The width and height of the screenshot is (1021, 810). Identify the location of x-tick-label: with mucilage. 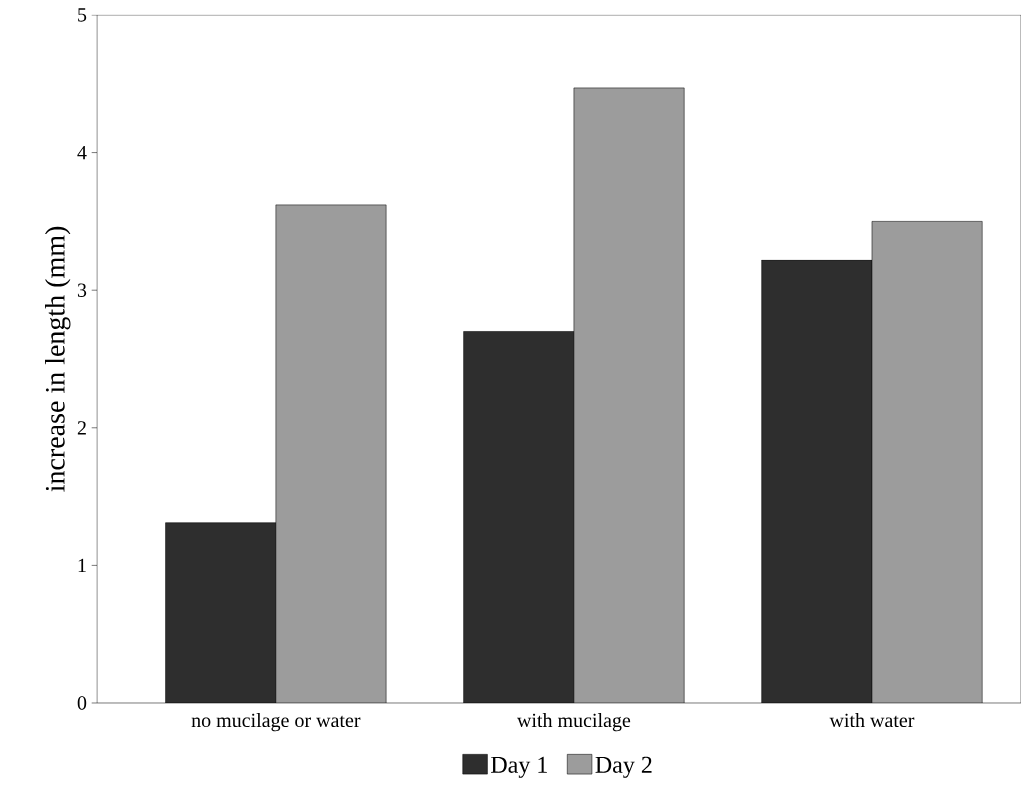
(574, 722).